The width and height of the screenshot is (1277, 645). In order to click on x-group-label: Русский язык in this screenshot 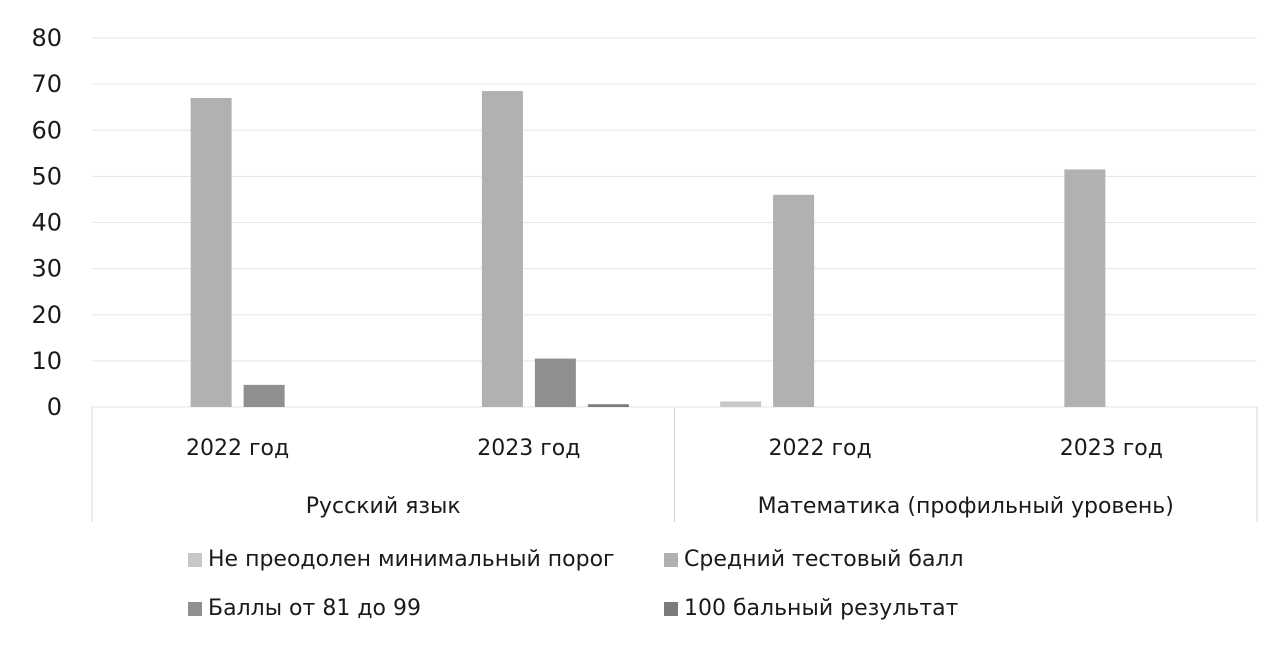, I will do `click(383, 506)`.